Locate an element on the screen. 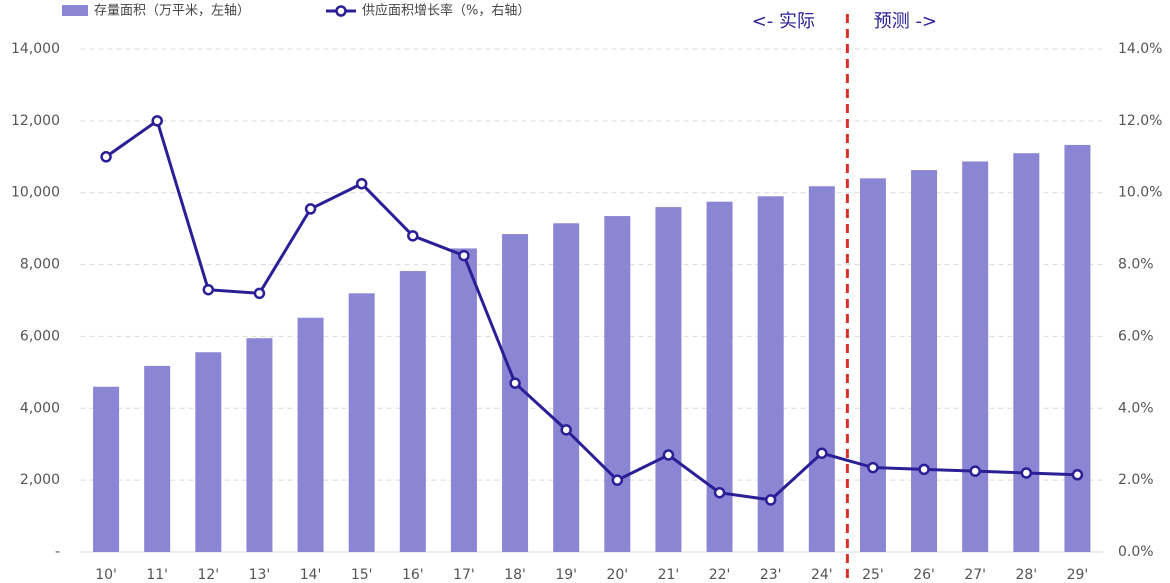 Image resolution: width=1170 pixels, height=583 pixels. x-tick-label: 21' is located at coordinates (669, 575).